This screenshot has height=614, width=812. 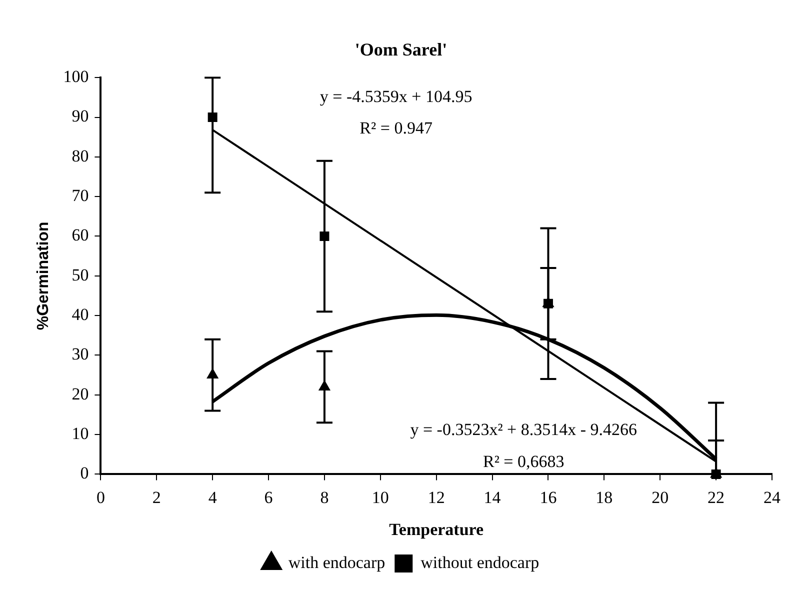 What do you see at coordinates (80, 354) in the screenshot?
I see `y-tick-label: 30` at bounding box center [80, 354].